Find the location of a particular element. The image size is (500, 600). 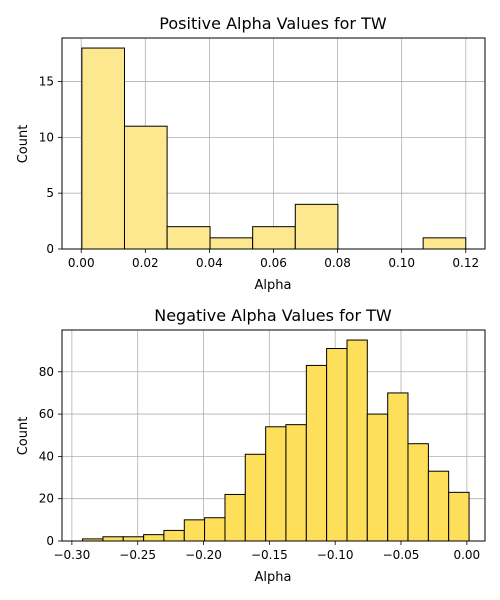

x-tick-label: 0.06 is located at coordinates (273, 263).